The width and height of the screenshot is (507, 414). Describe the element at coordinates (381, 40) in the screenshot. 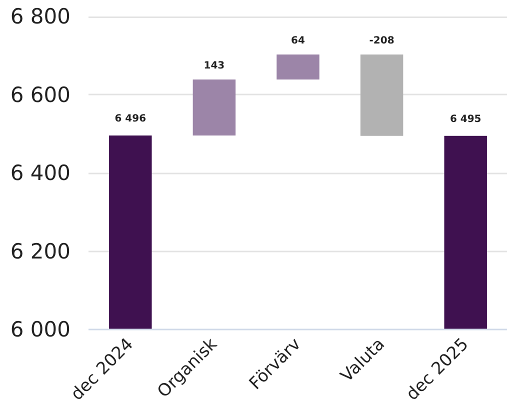

I see `data-label: -208` at that location.